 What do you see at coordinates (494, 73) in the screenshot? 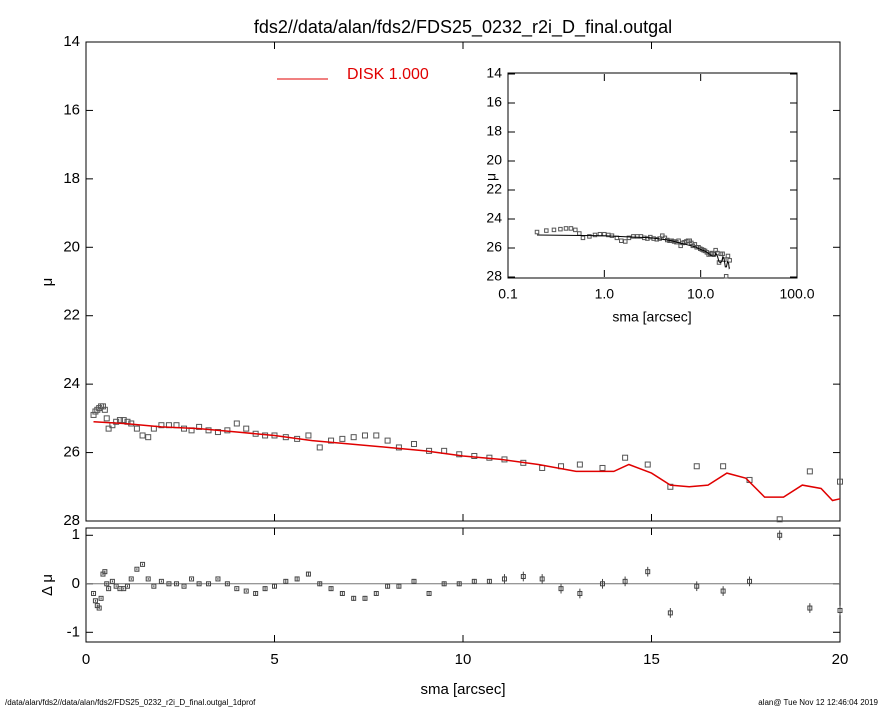
I see `y-tick-label: 14` at bounding box center [494, 73].